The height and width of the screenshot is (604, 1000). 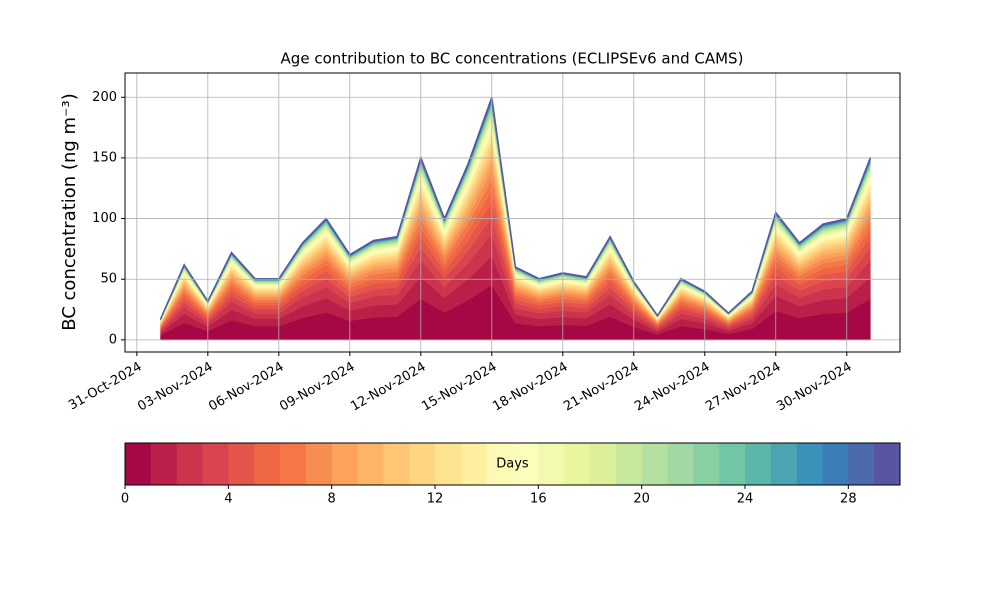 What do you see at coordinates (125, 499) in the screenshot?
I see `colorbar-tick-label: 0` at bounding box center [125, 499].